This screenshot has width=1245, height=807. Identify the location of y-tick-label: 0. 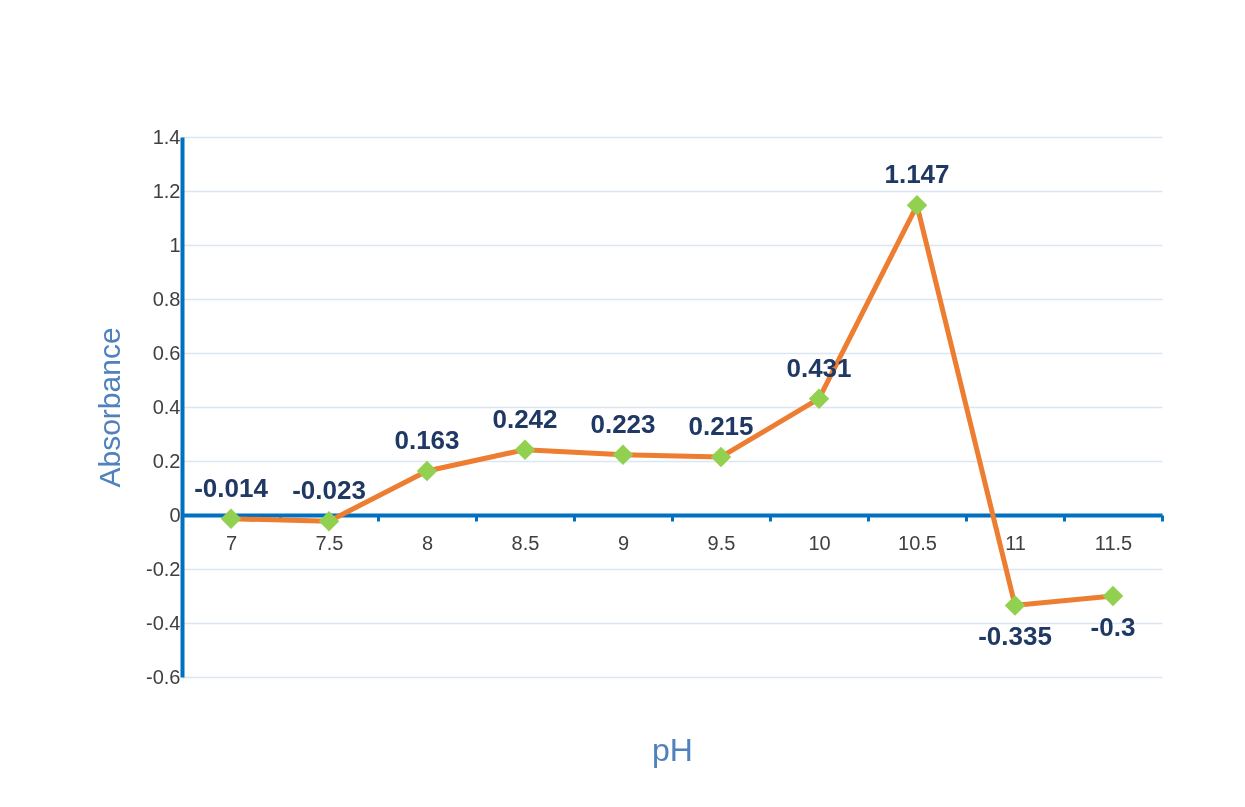
(175, 514).